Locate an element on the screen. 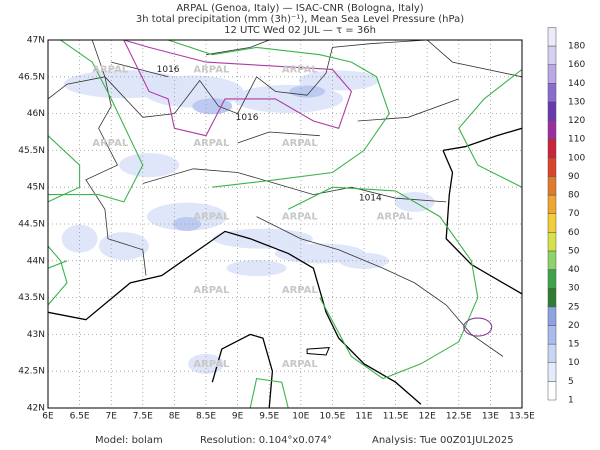  lon-label: 10E is located at coordinates (300, 417).